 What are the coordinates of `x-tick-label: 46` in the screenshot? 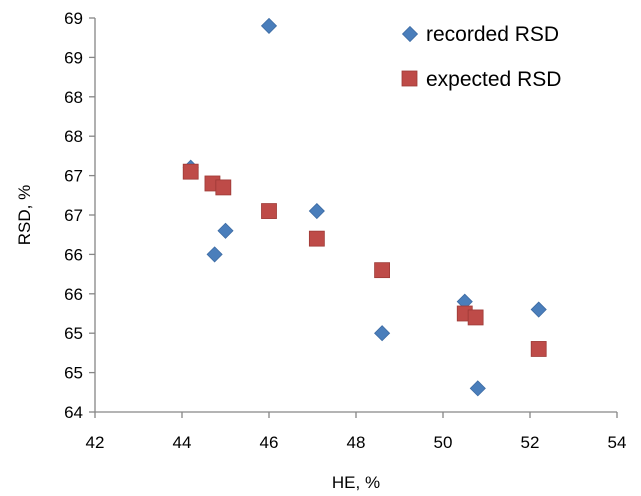 It's located at (269, 442).